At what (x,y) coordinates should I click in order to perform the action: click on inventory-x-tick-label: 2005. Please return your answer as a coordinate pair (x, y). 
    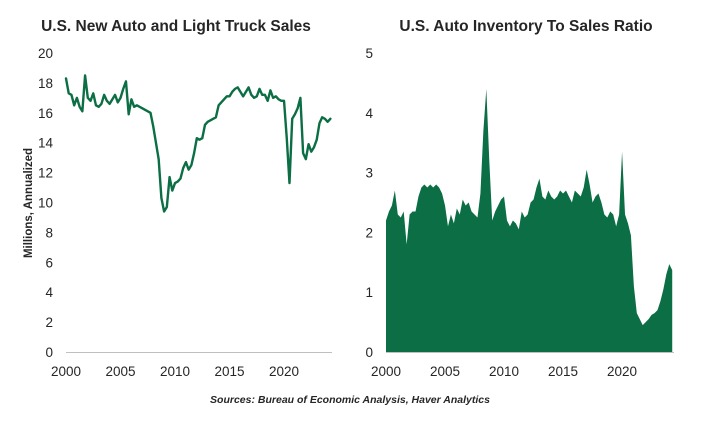
    Looking at the image, I should click on (445, 371).